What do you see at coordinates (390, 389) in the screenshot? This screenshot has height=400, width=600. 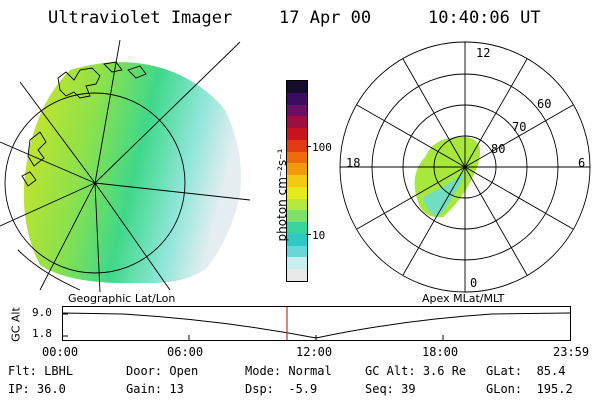 I see `footer-seq: Seq: 39` at bounding box center [390, 389].